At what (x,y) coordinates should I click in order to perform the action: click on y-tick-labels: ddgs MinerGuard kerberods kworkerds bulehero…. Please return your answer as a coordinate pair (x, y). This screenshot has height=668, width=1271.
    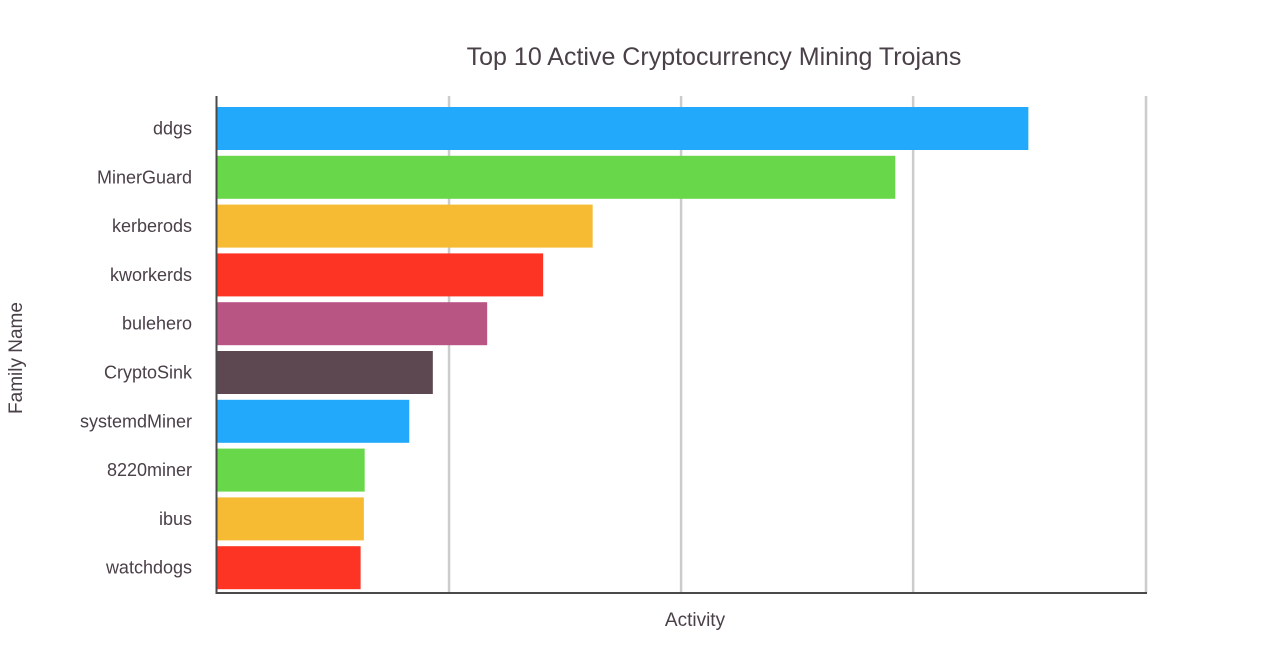
    Looking at the image, I should click on (136, 348).